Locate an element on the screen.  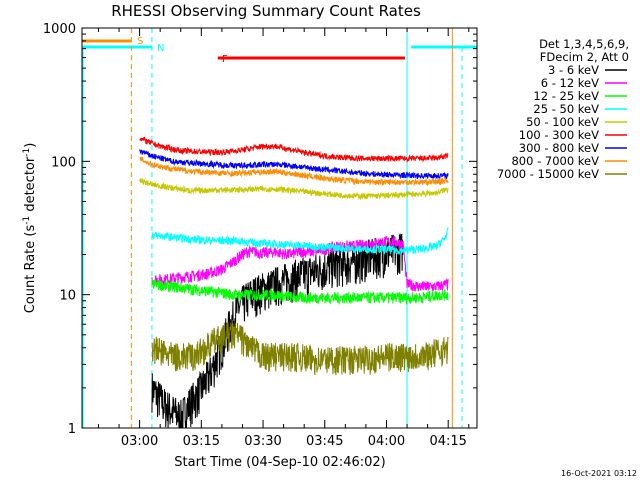
y-tick-label: 100 is located at coordinates (63, 162).